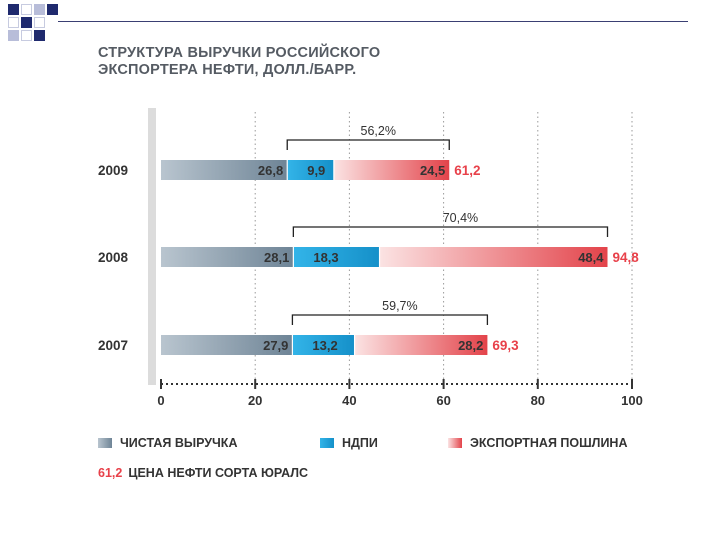 The height and width of the screenshot is (540, 720). What do you see at coordinates (113, 345) in the screenshot?
I see `category-label-2007: 2007` at bounding box center [113, 345].